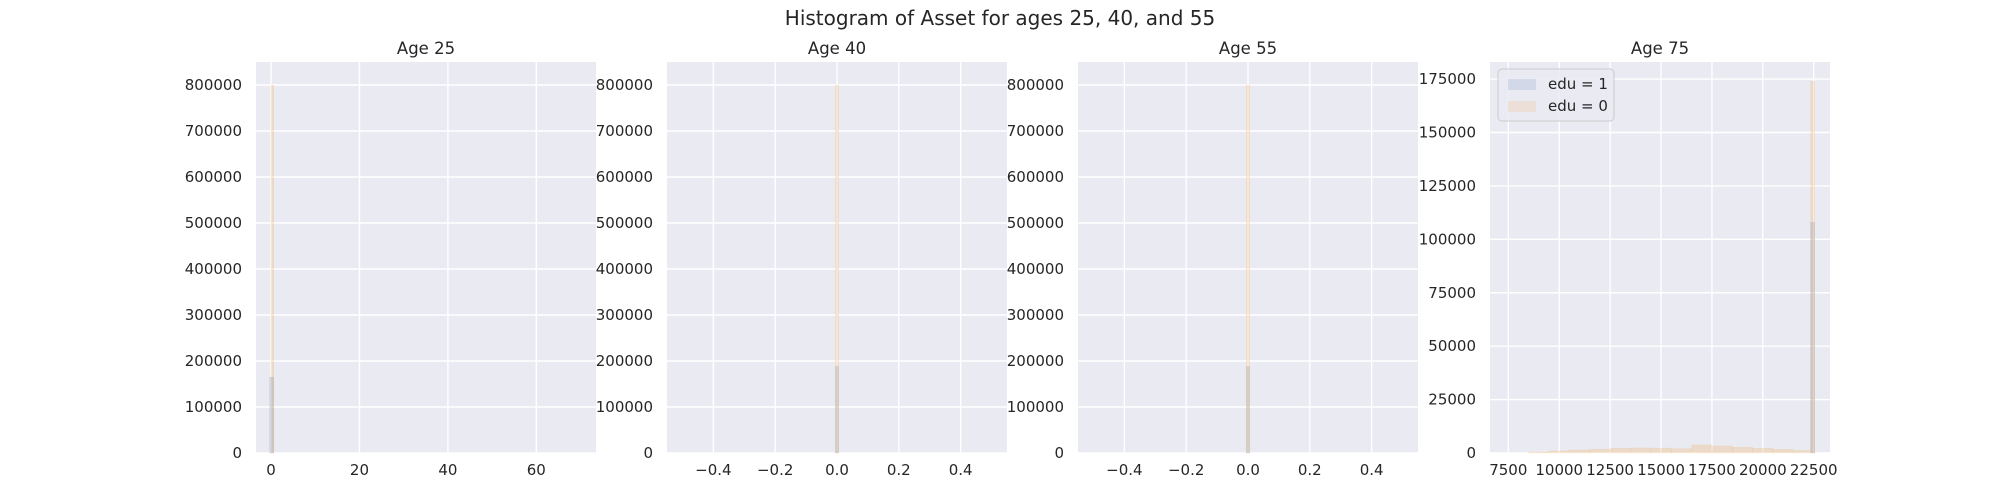 The width and height of the screenshot is (2000, 500). What do you see at coordinates (1452, 293) in the screenshot?
I see `y-tick-label: 75000` at bounding box center [1452, 293].